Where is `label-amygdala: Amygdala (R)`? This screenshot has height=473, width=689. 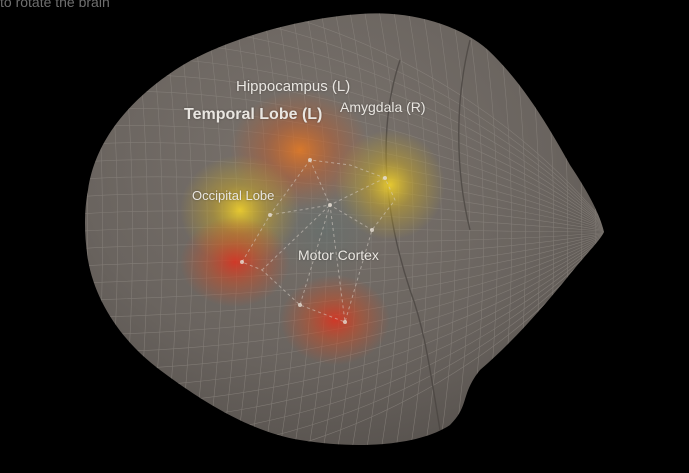 label-amygdala: Amygdala (R) is located at coordinates (383, 107).